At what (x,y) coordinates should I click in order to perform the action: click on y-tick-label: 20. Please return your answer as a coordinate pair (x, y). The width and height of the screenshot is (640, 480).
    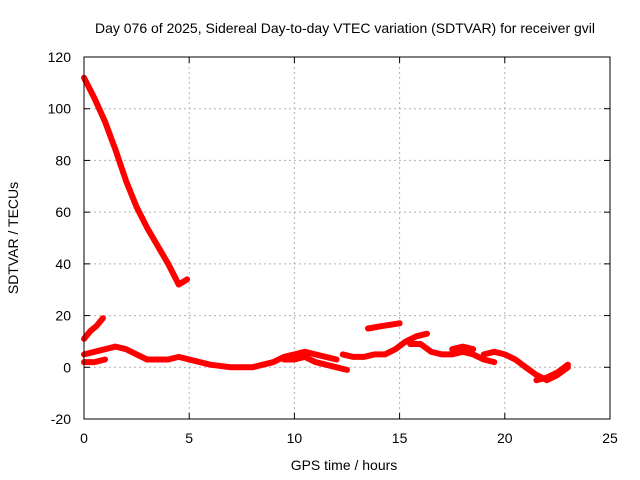
    Looking at the image, I should click on (63, 316).